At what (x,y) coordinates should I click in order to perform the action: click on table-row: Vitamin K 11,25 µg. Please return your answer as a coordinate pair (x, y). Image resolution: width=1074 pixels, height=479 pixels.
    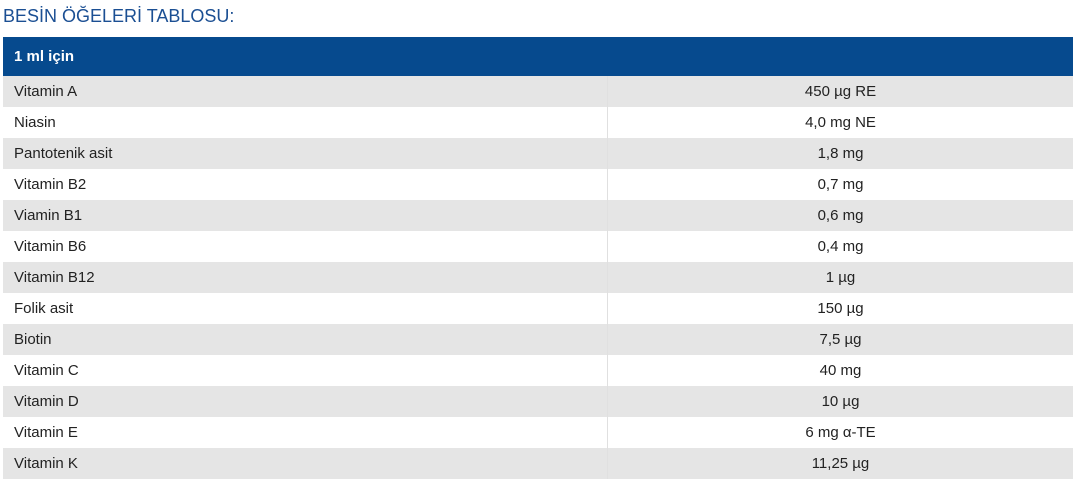
    Looking at the image, I should click on (538, 463).